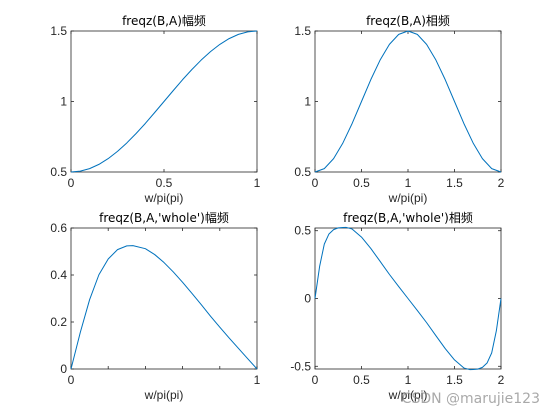 This screenshot has width=554, height=415. I want to click on y-tick-label: 0.6, so click(58, 228).